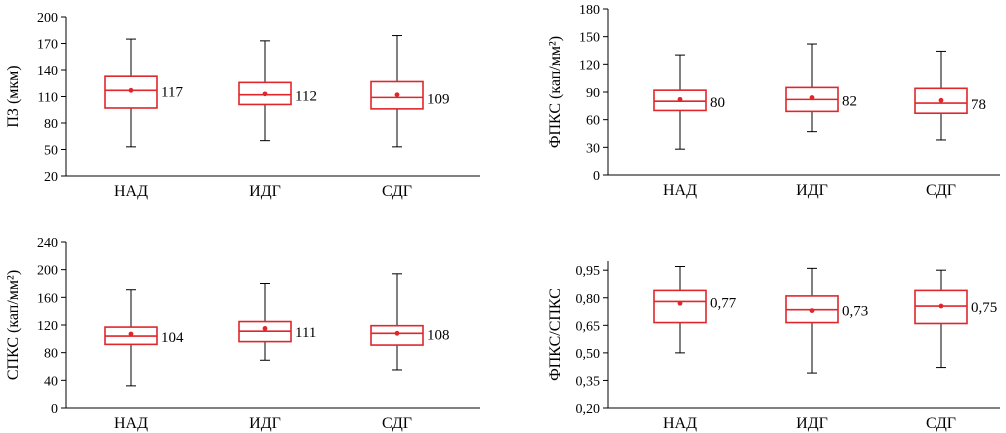 The width and height of the screenshot is (1006, 433). Describe the element at coordinates (48, 98) in the screenshot. I see `y-tick-label: 110` at that location.